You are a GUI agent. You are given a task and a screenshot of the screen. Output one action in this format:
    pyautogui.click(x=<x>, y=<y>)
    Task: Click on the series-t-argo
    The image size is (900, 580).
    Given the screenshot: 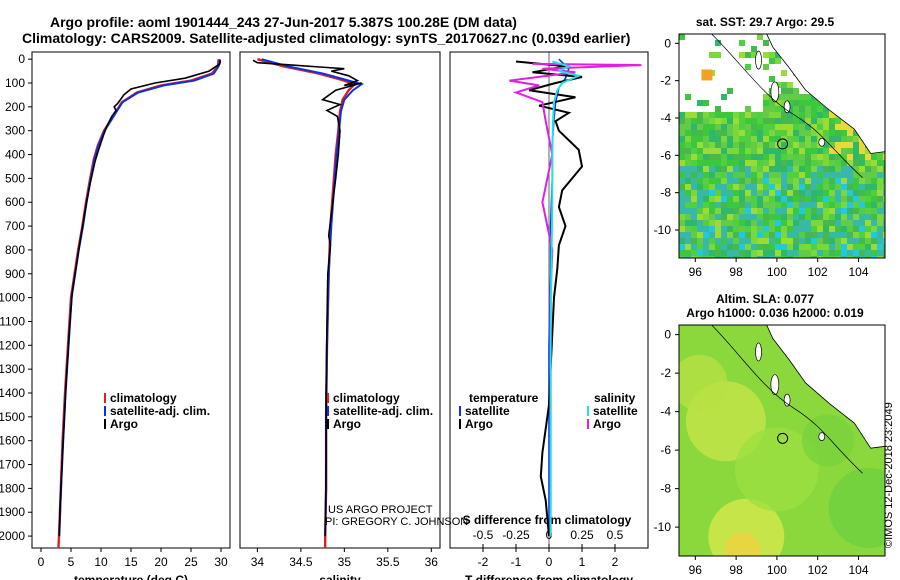 What is the action you would take?
    pyautogui.click(x=549, y=298)
    